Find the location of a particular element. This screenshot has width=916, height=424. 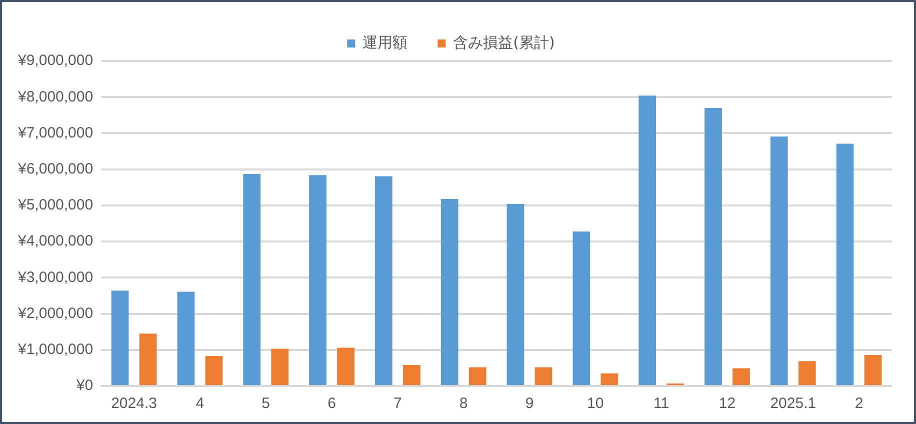

x-tick-label: 10 is located at coordinates (595, 403).